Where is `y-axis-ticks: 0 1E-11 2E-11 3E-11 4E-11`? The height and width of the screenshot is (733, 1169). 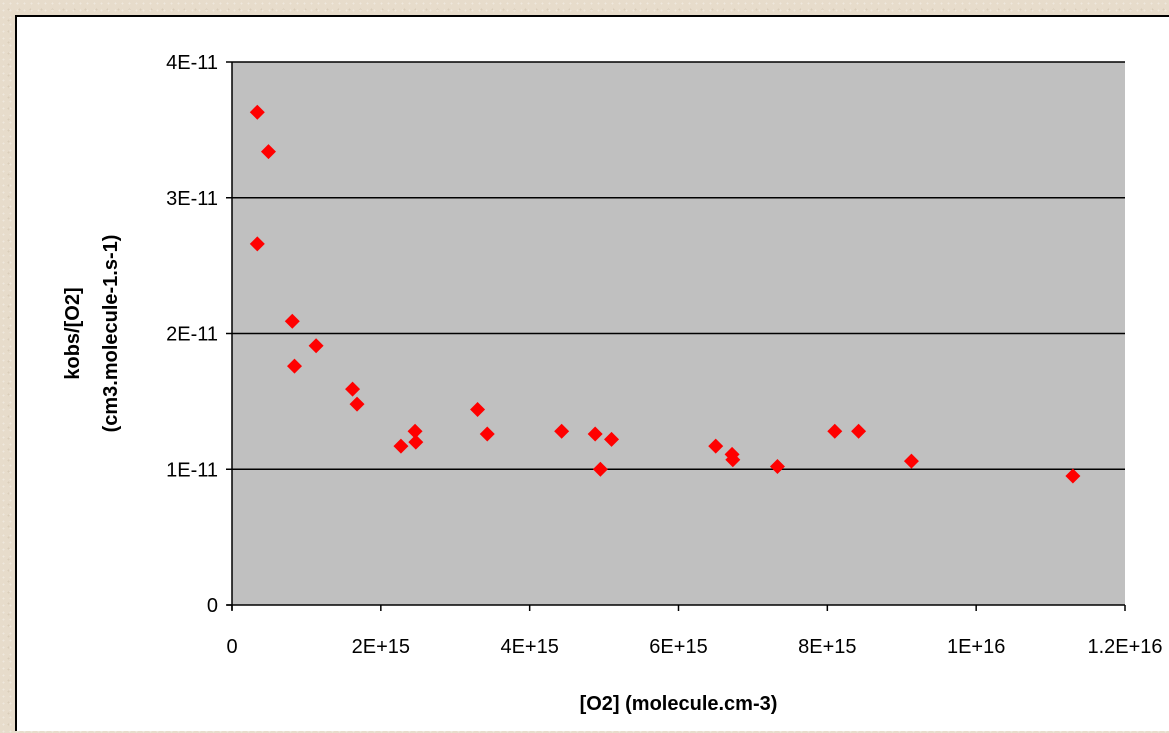
y-axis-ticks: 0 1E-11 2E-11 3E-11 4E-11 is located at coordinates (199, 334).